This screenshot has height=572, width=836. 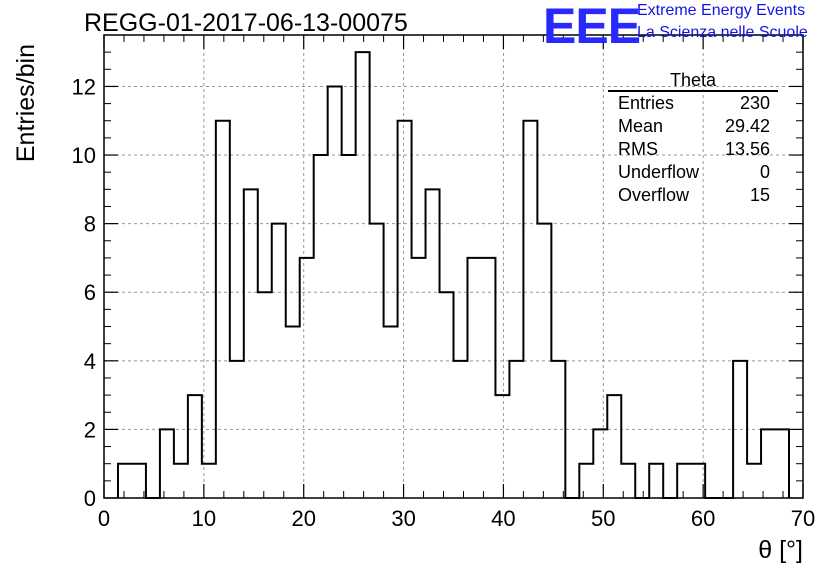 I want to click on stats-title: Theta, so click(x=693, y=81).